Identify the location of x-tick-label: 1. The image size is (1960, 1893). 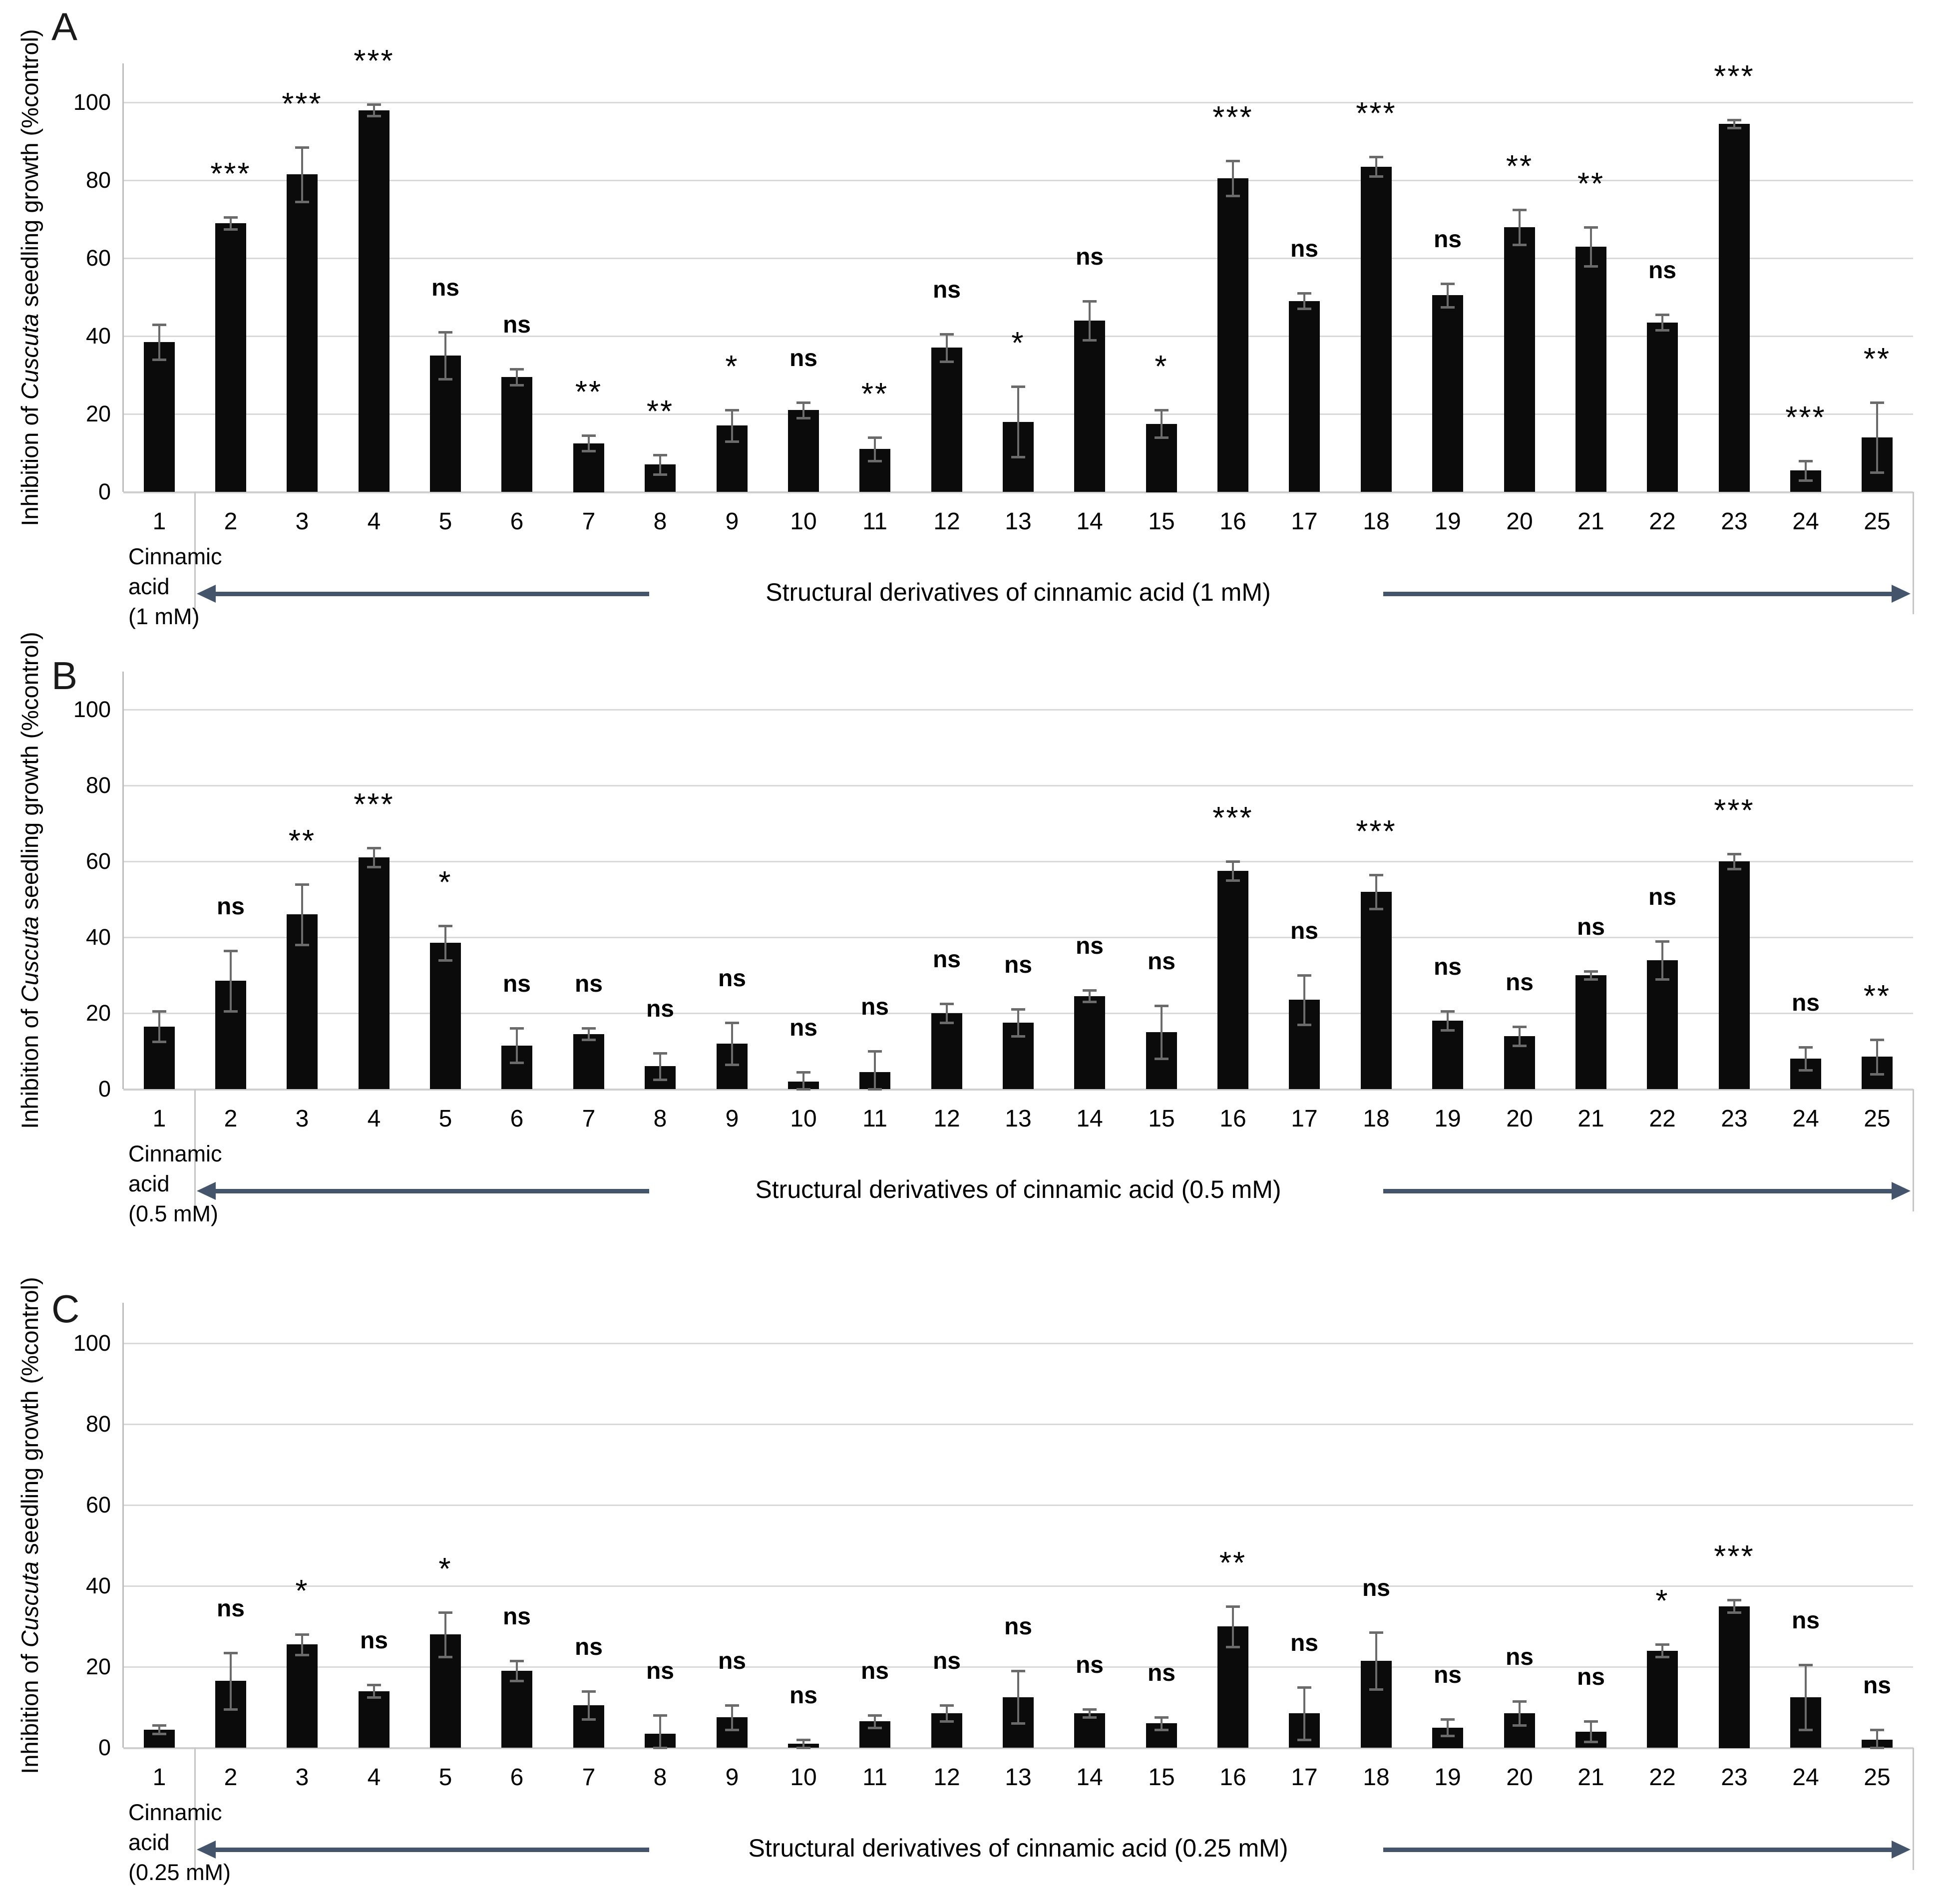
(159, 1119).